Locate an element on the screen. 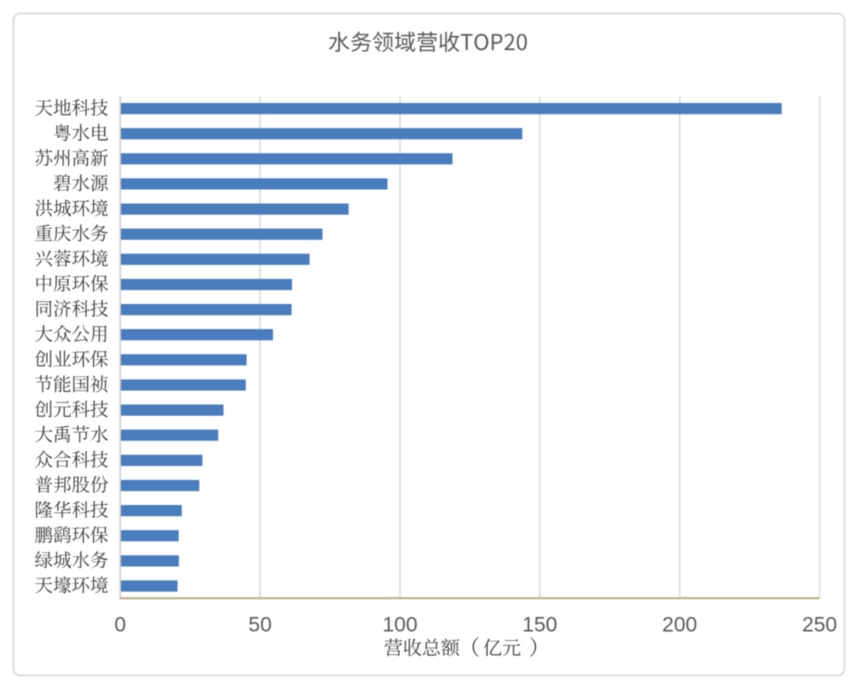 This screenshot has height=687, width=859. svg-text: 50 is located at coordinates (259, 624).